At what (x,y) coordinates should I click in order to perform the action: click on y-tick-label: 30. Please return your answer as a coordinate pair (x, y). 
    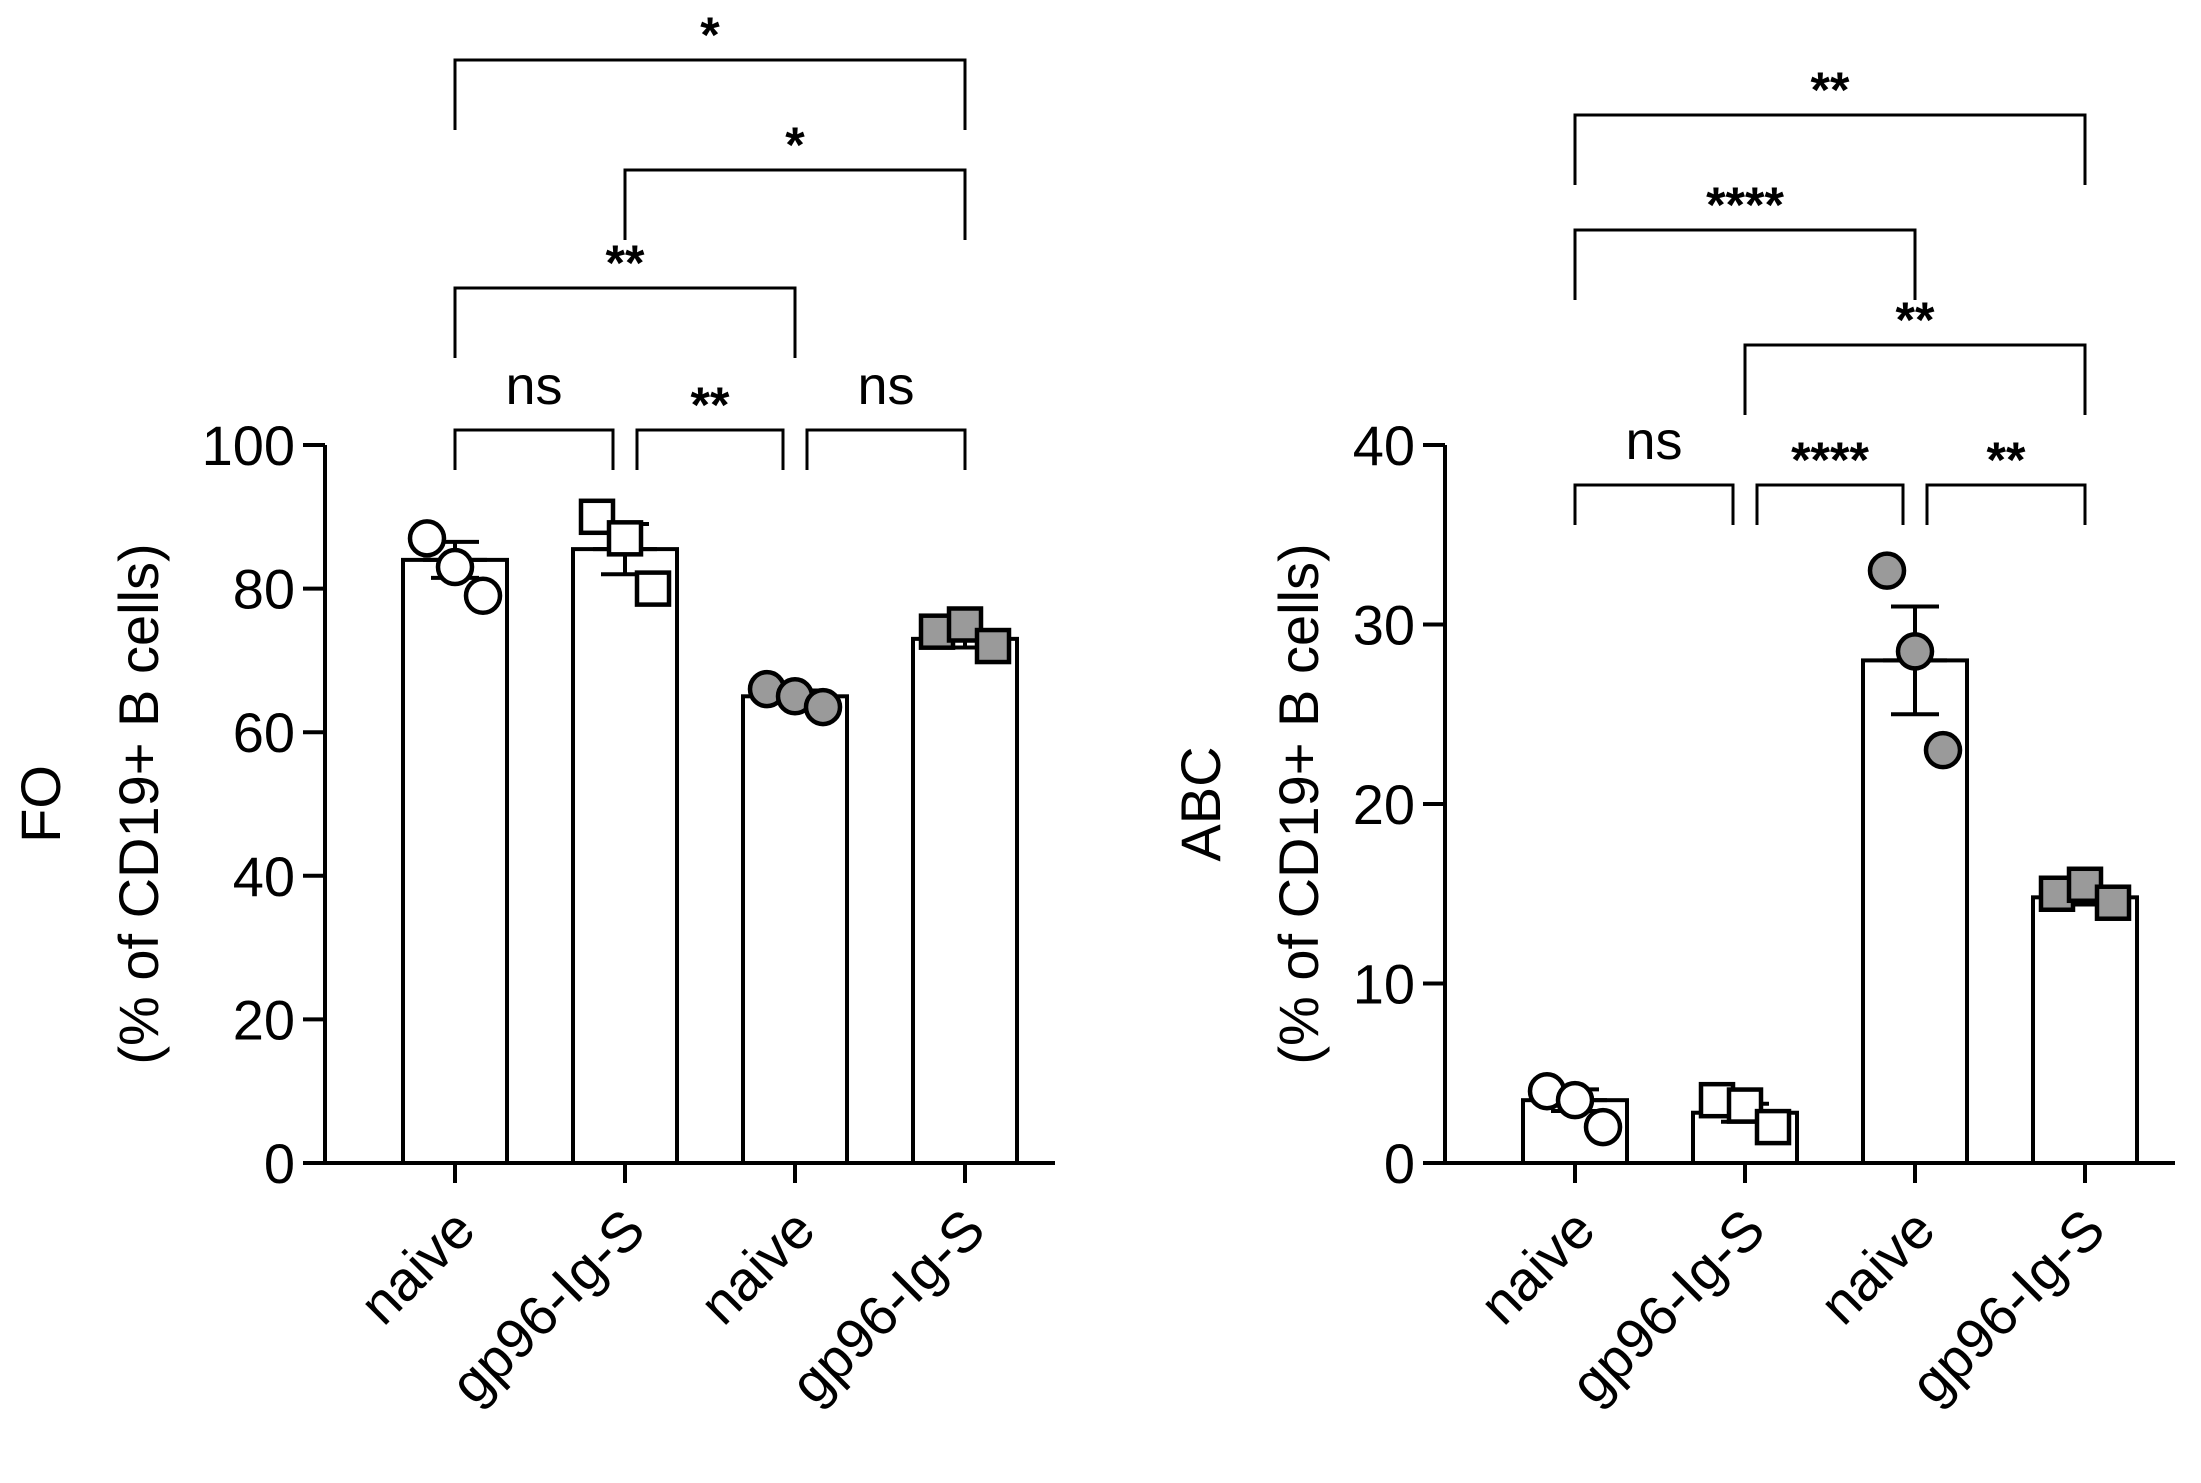
    Looking at the image, I should click on (1384, 625).